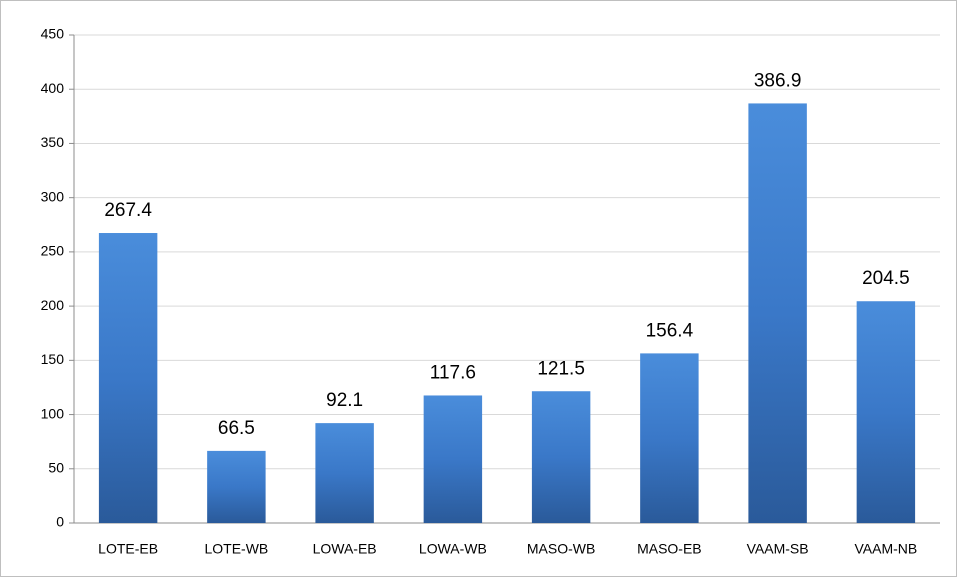 This screenshot has width=958, height=578. Describe the element at coordinates (453, 549) in the screenshot. I see `x-tick-label: LOWA-WB` at that location.